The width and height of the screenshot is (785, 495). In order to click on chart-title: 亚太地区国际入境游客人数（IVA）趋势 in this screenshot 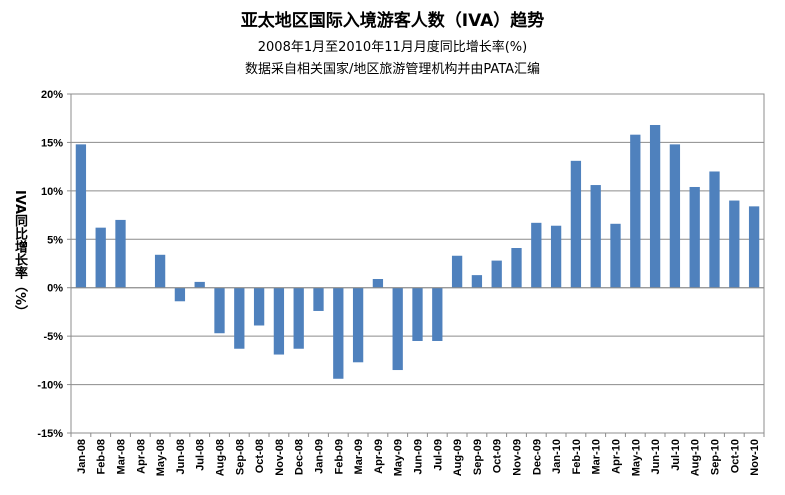, I will do `click(392, 21)`.